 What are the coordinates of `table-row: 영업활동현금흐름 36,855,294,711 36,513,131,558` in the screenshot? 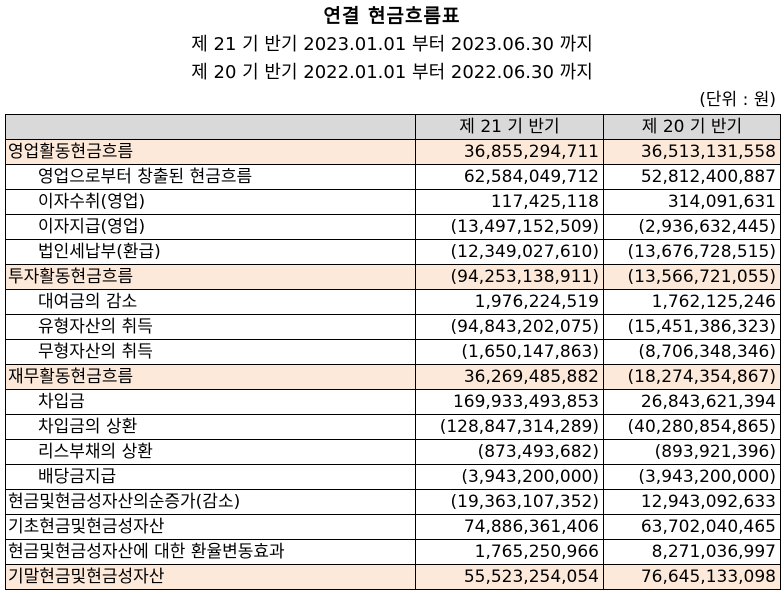 It's located at (393, 152).